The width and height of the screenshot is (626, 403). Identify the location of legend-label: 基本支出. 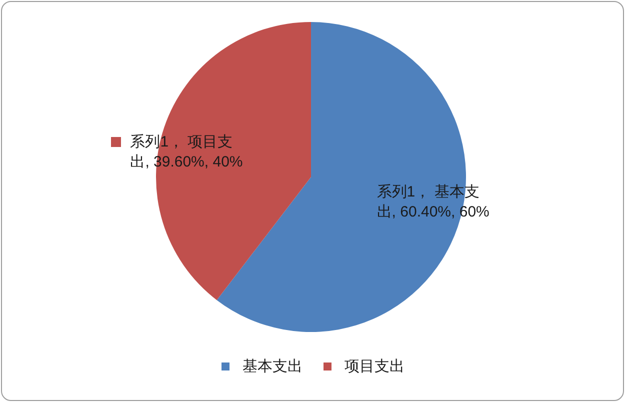
(272, 366).